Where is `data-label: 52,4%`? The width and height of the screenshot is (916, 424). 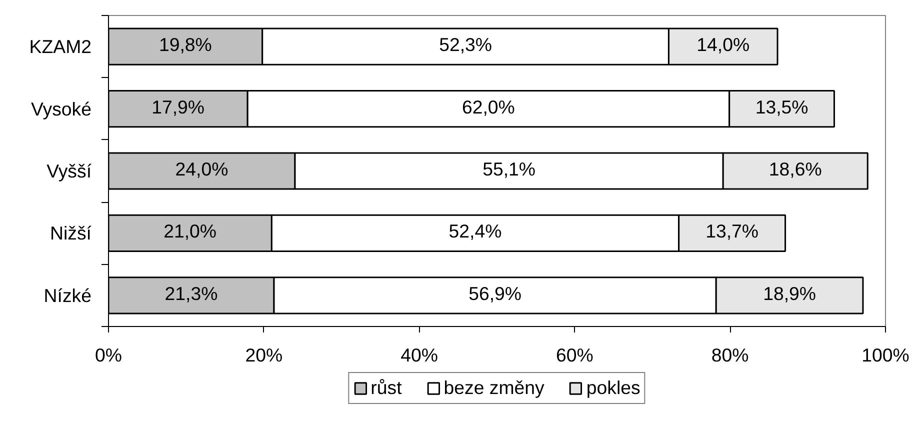 data-label: 52,4% is located at coordinates (475, 231).